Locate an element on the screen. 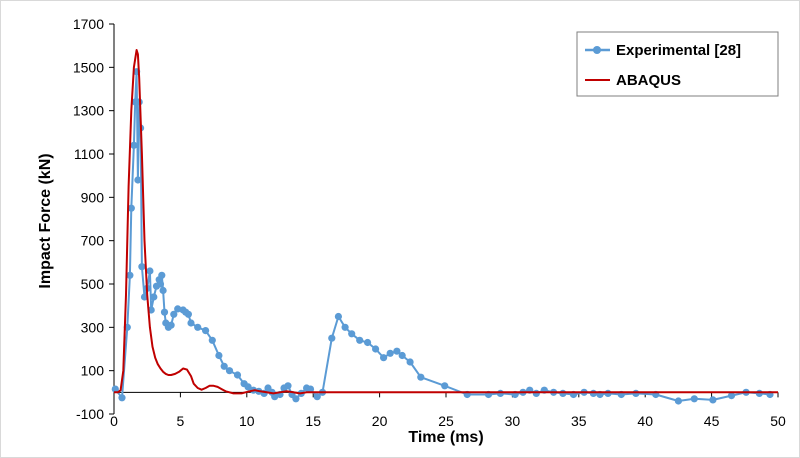 Image resolution: width=800 pixels, height=458 pixels. legend: Experimental [28] ABAQUS is located at coordinates (677, 64).